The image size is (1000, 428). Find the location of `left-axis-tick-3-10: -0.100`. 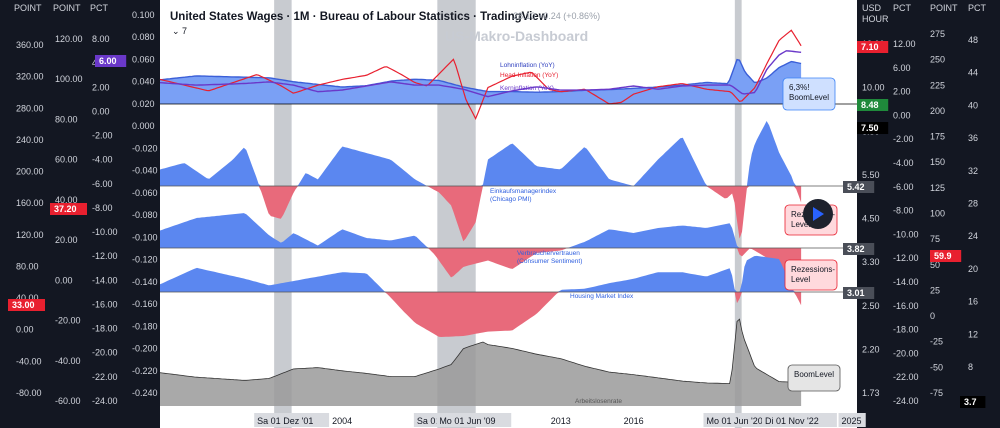

left-axis-tick-3-10: -0.100 is located at coordinates (145, 237).